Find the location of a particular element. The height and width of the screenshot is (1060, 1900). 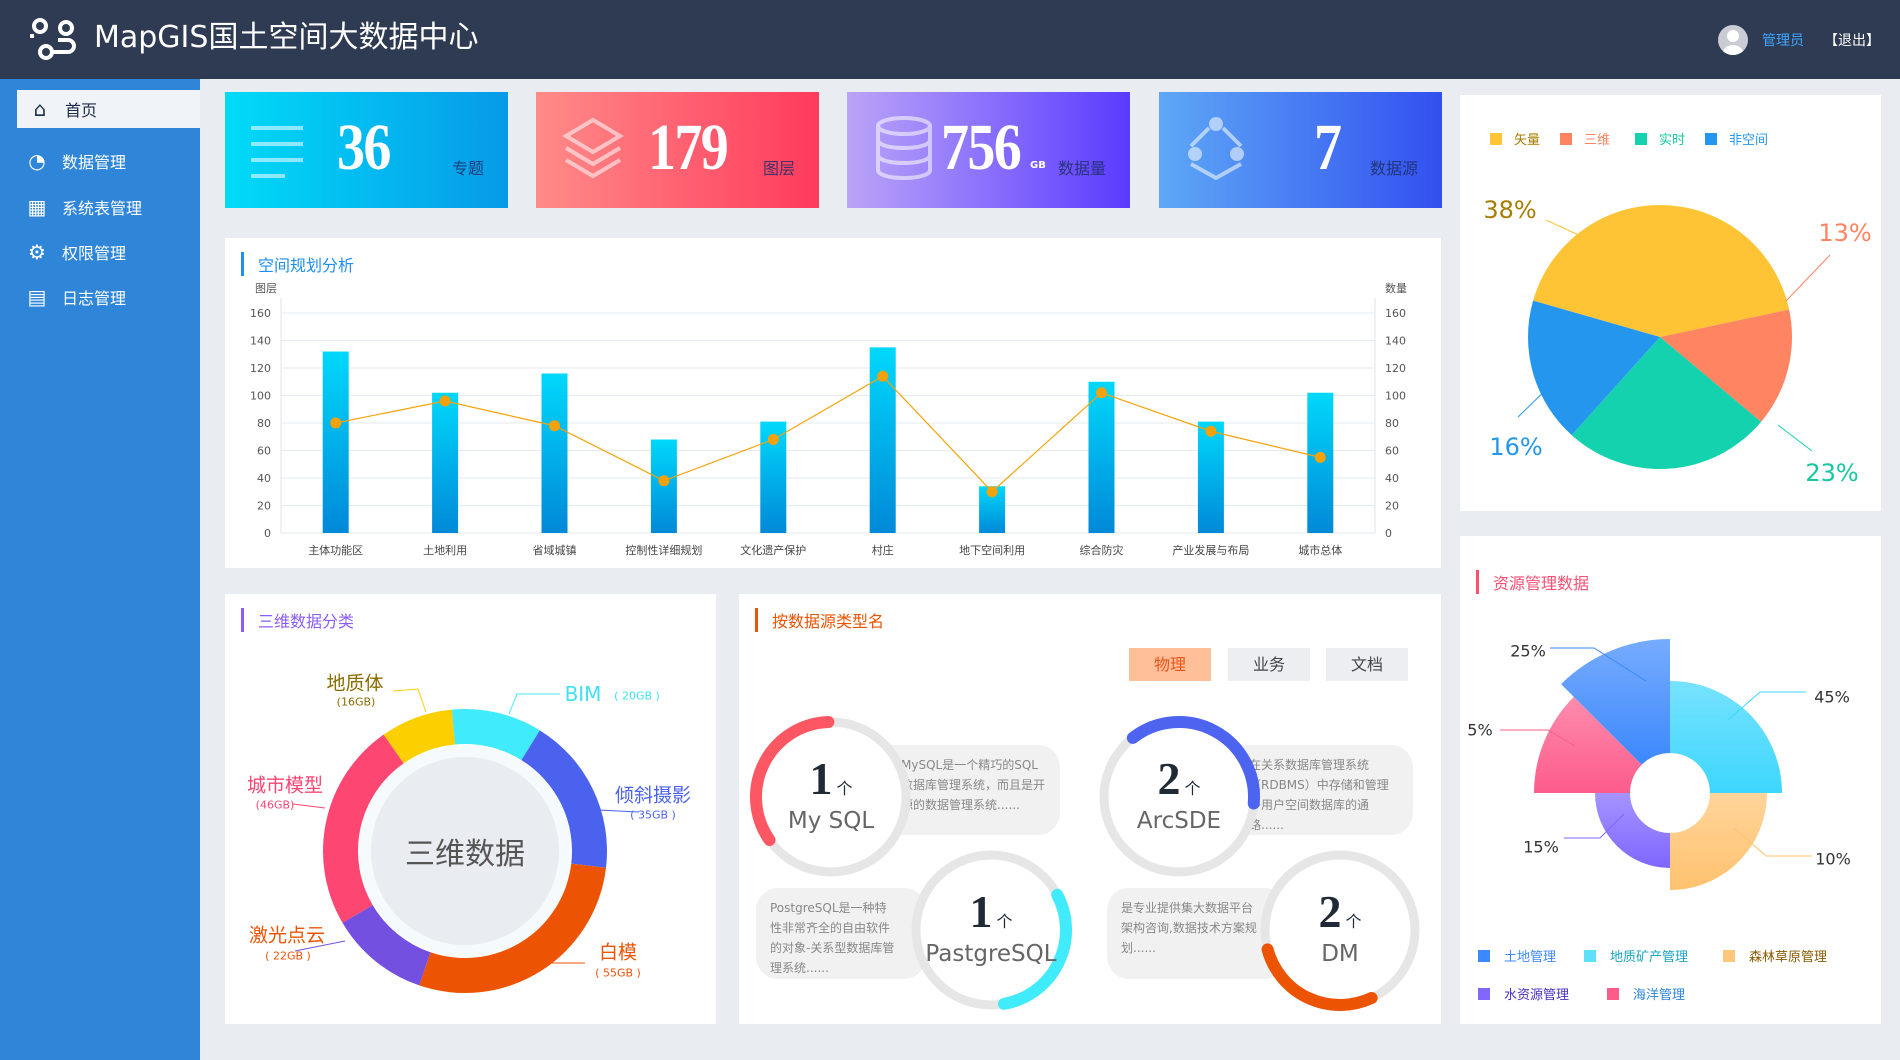

sidebar-item-home: ⌂ 首页 is located at coordinates (107, 109).